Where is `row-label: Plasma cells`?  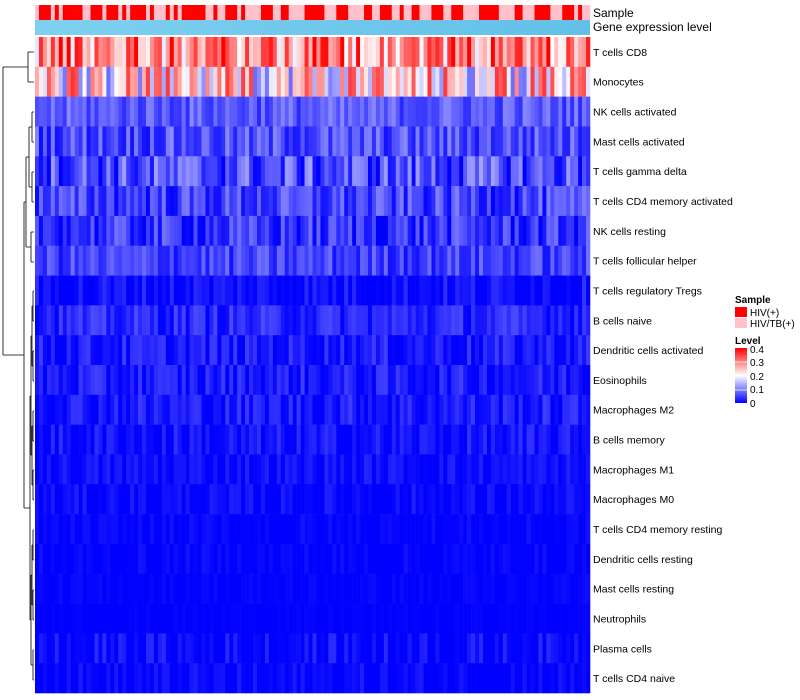 row-label: Plasma cells is located at coordinates (622, 649).